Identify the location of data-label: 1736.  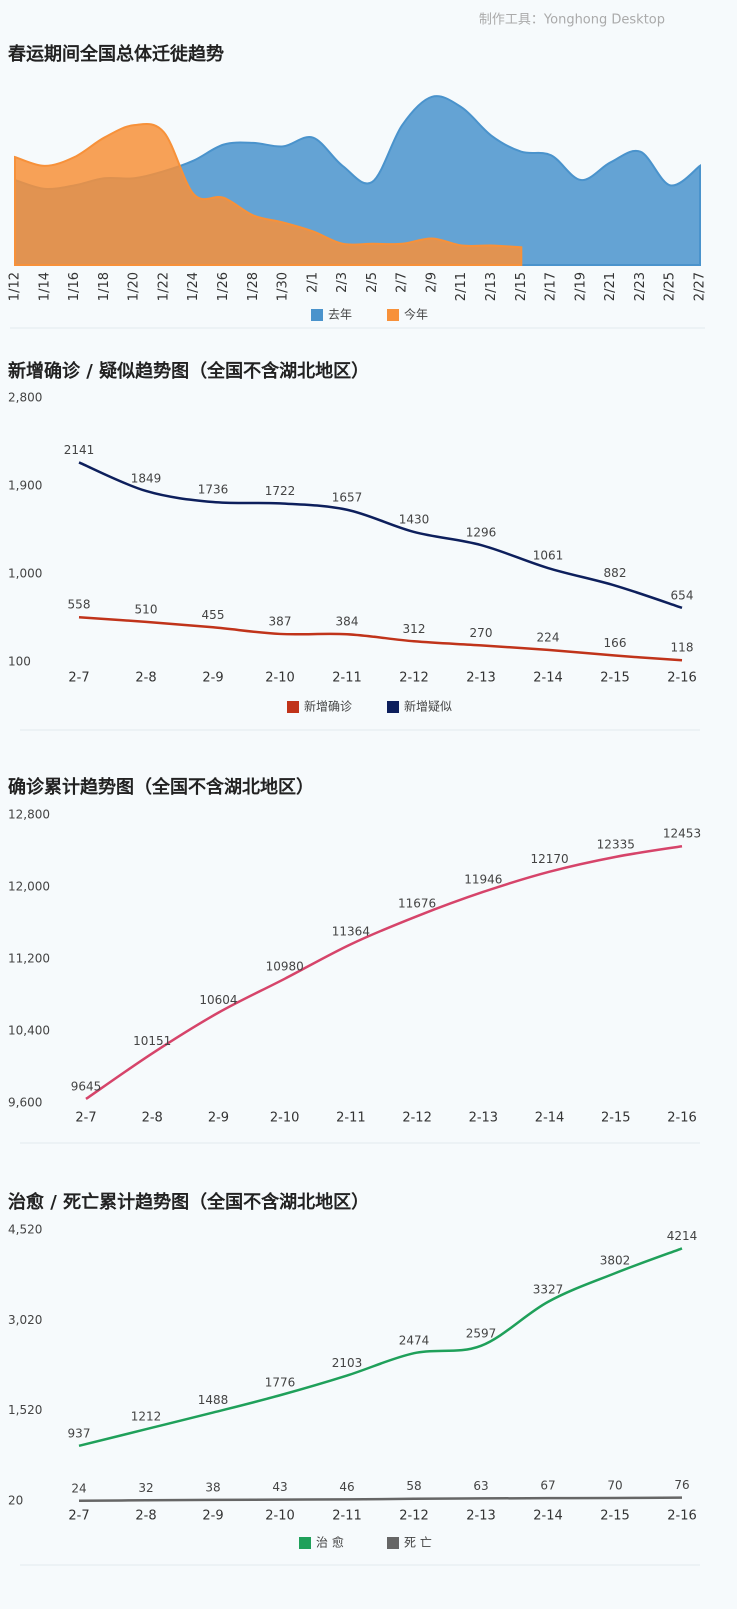
(213, 490).